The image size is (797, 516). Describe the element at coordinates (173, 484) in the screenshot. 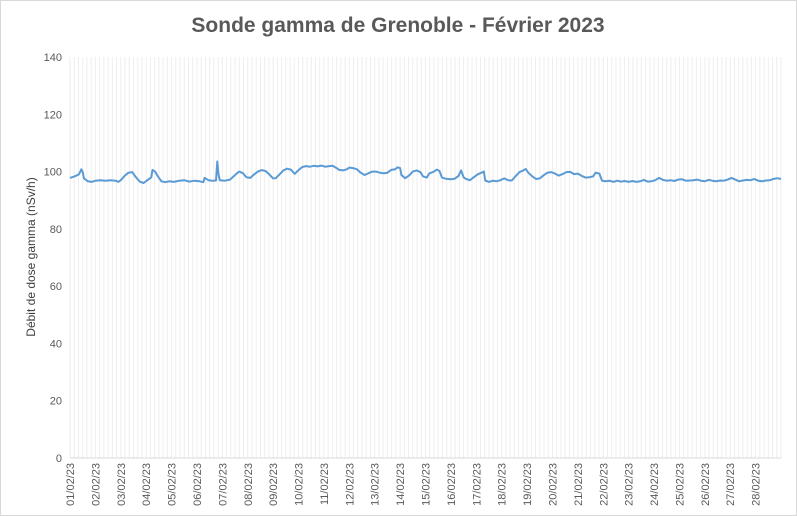

I see `x-tick-label: 05/02/23` at that location.